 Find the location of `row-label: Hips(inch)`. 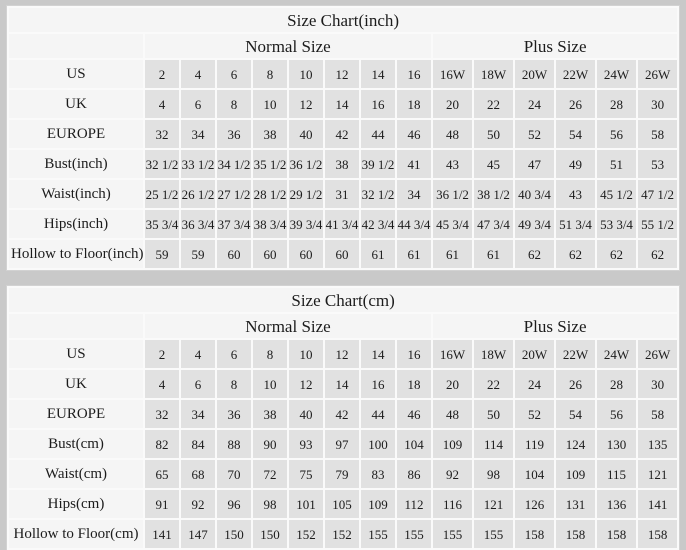

row-label: Hips(inch) is located at coordinates (76, 224).